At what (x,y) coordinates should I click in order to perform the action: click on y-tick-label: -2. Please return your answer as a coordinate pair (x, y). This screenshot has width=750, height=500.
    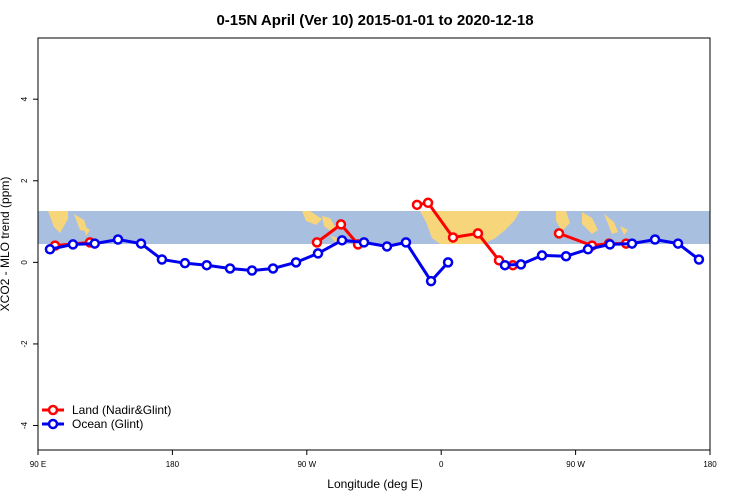
    Looking at the image, I should click on (24, 344).